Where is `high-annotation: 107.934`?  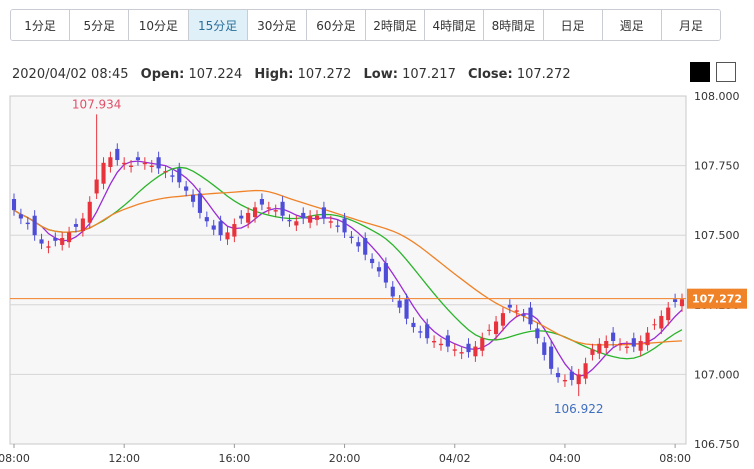 high-annotation: 107.934 is located at coordinates (97, 104).